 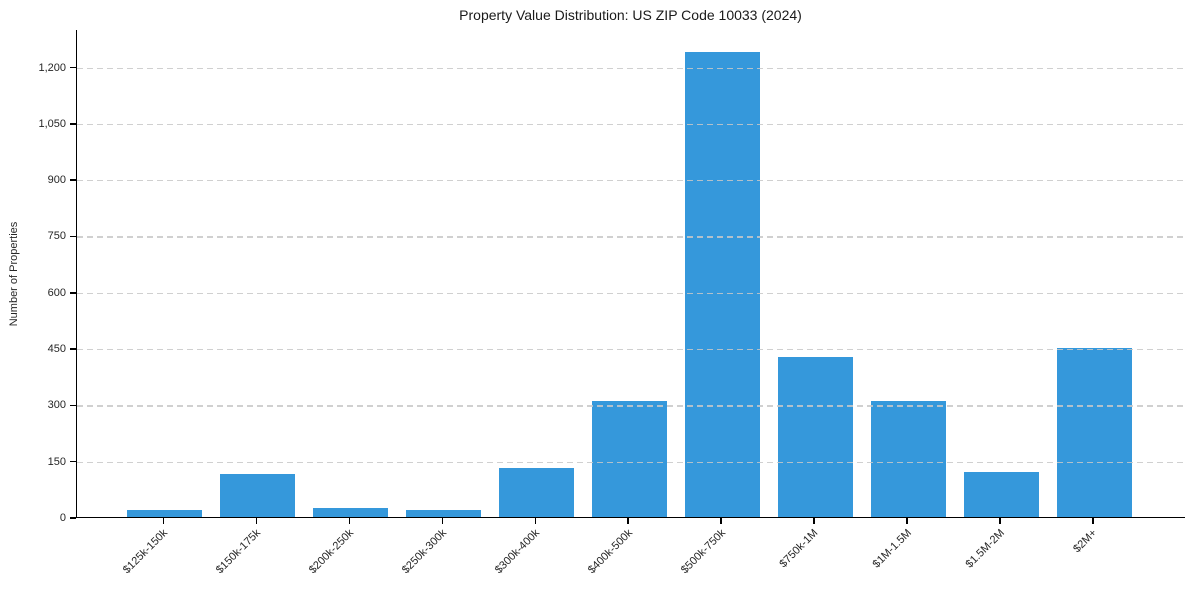 What do you see at coordinates (56, 236) in the screenshot?
I see `y-tick-label: 750` at bounding box center [56, 236].